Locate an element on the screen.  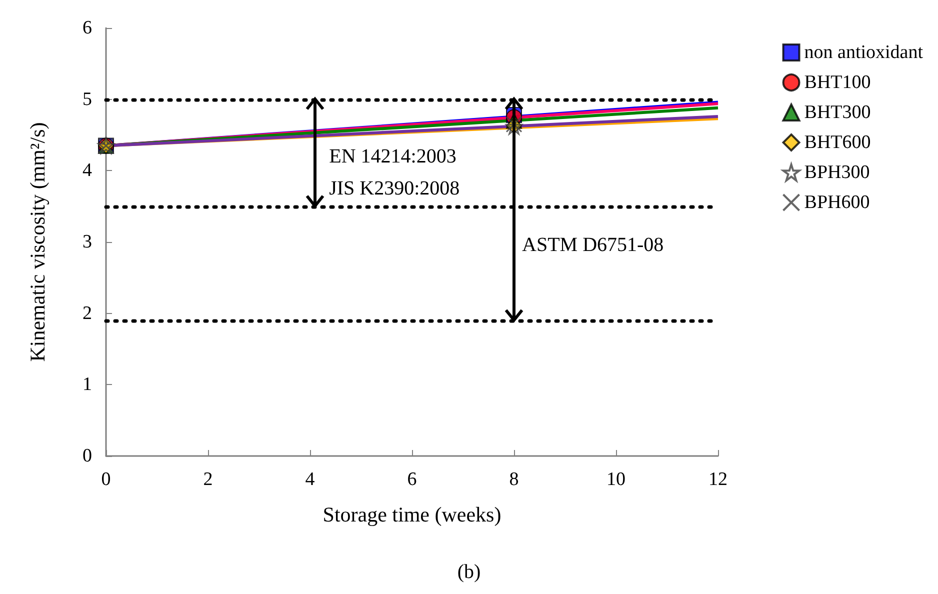
text: (b) is located at coordinates (469, 572).